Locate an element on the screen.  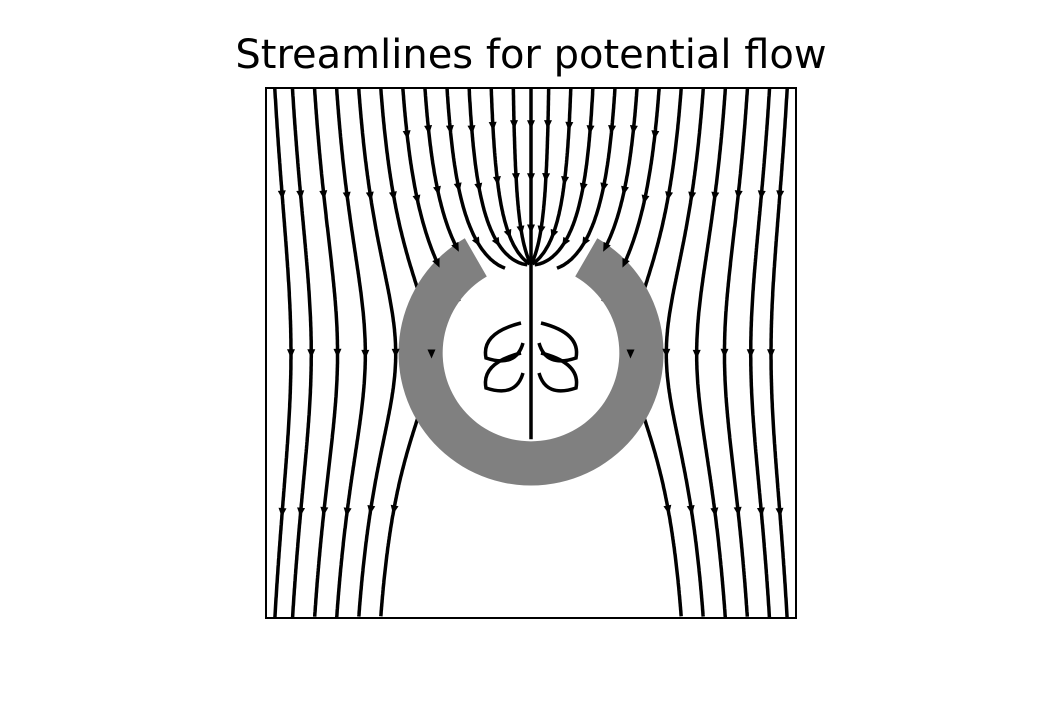
obstacle-annulus is located at coordinates (531, 362).